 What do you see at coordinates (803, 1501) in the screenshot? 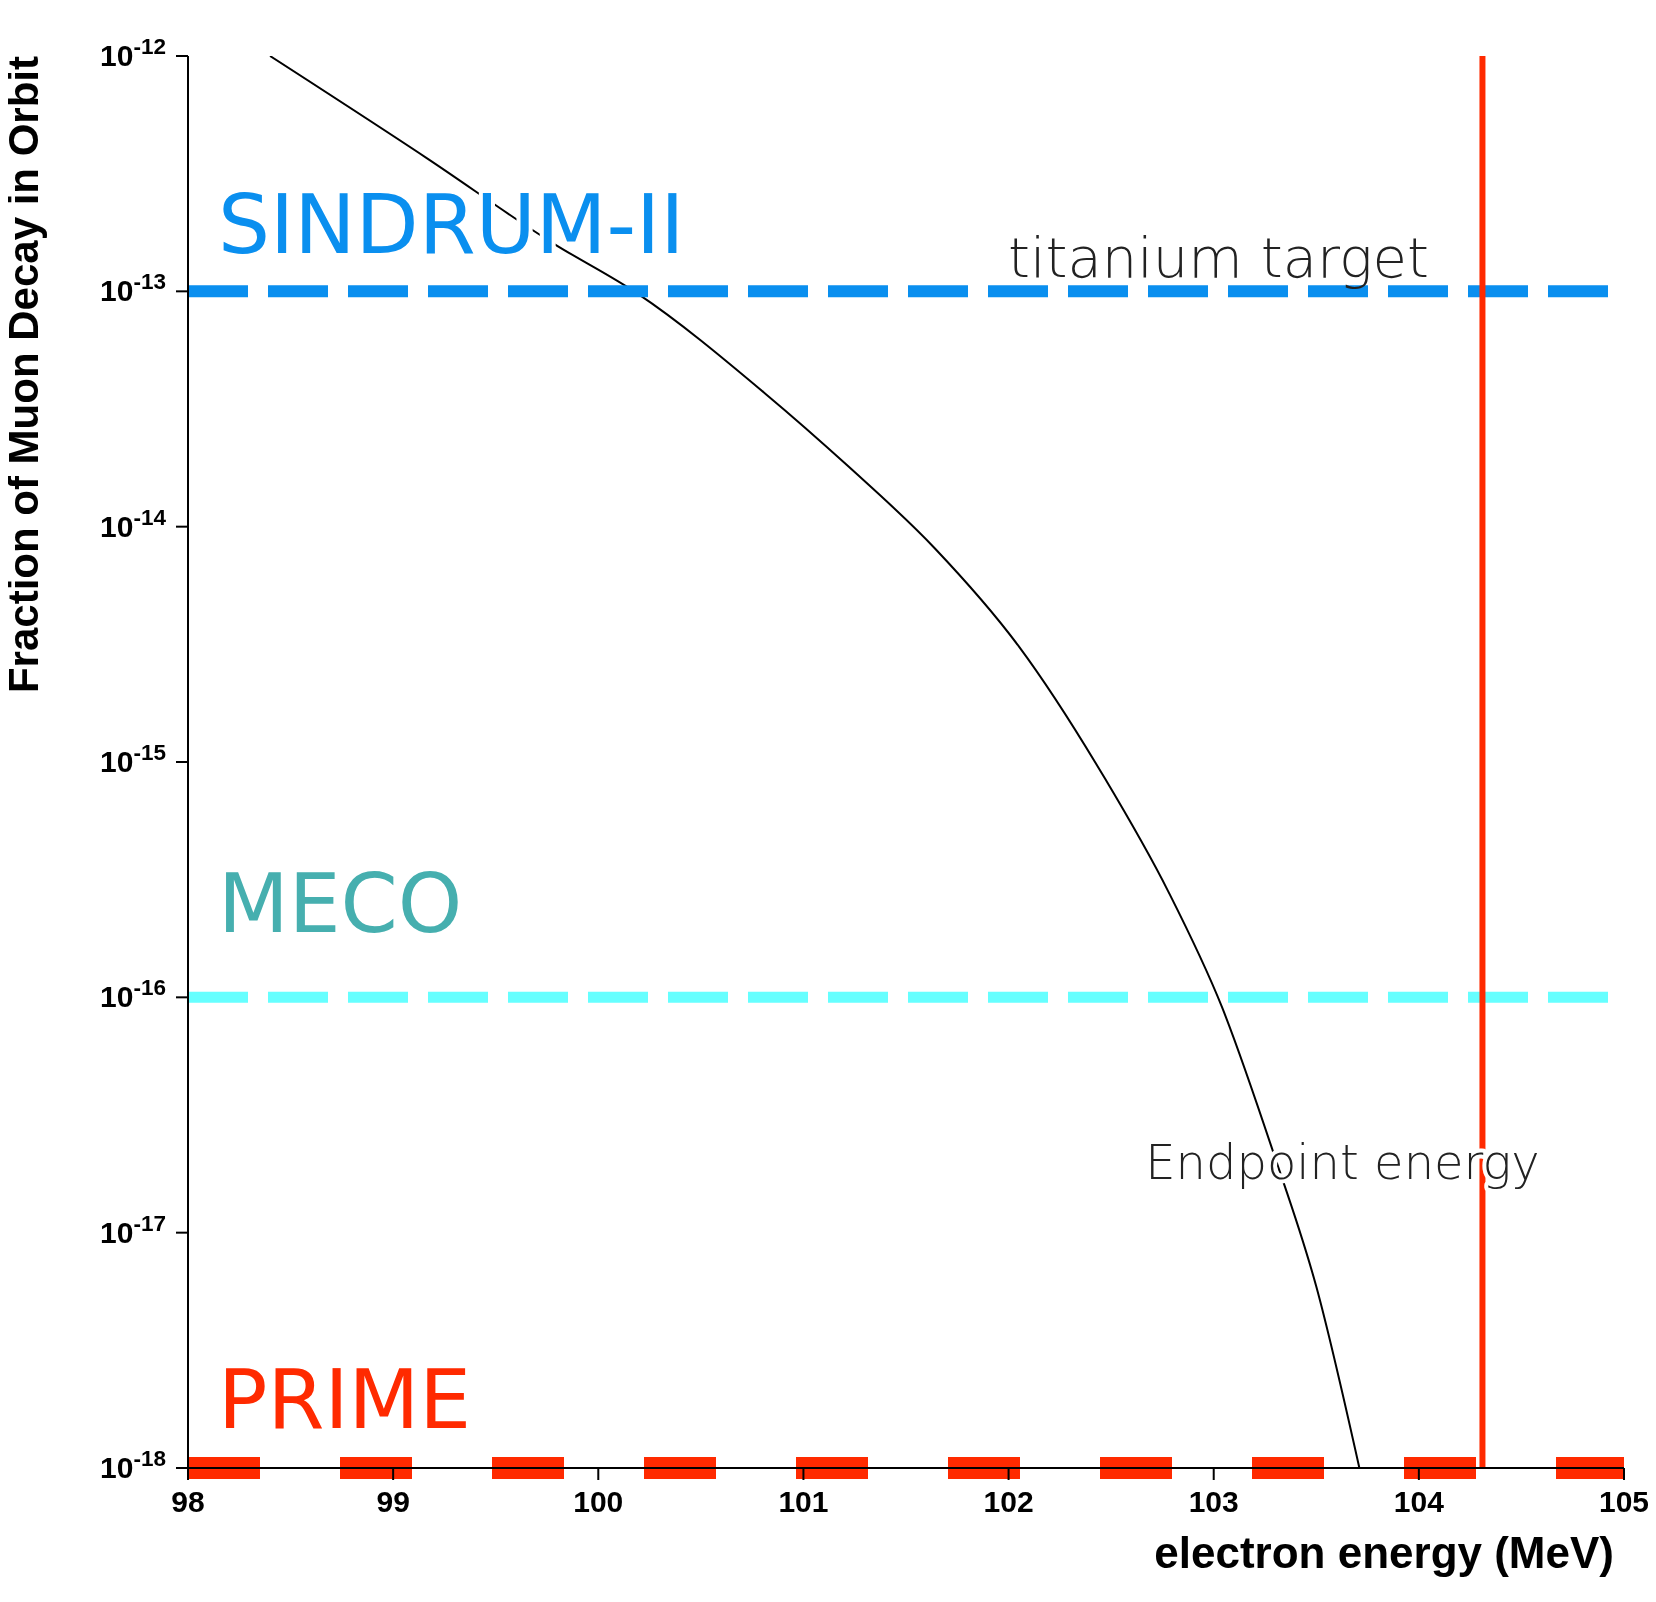
I see `x-tick-label: 101` at bounding box center [803, 1501].